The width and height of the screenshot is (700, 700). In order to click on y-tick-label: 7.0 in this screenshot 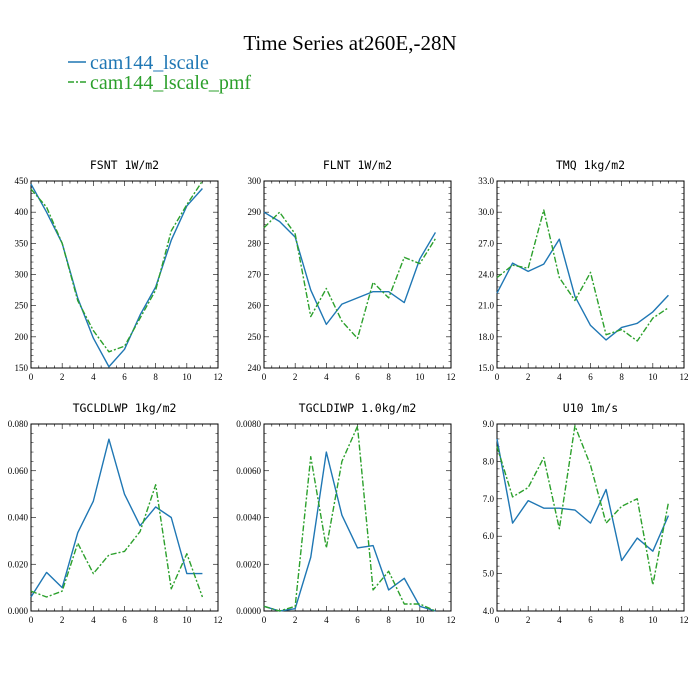, I will do `click(489, 499)`.